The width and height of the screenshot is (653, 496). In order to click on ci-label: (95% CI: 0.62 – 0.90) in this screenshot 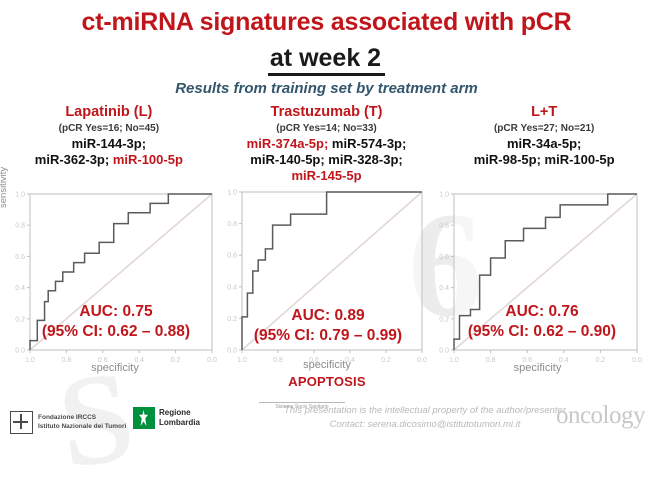, I will do `click(542, 331)`.